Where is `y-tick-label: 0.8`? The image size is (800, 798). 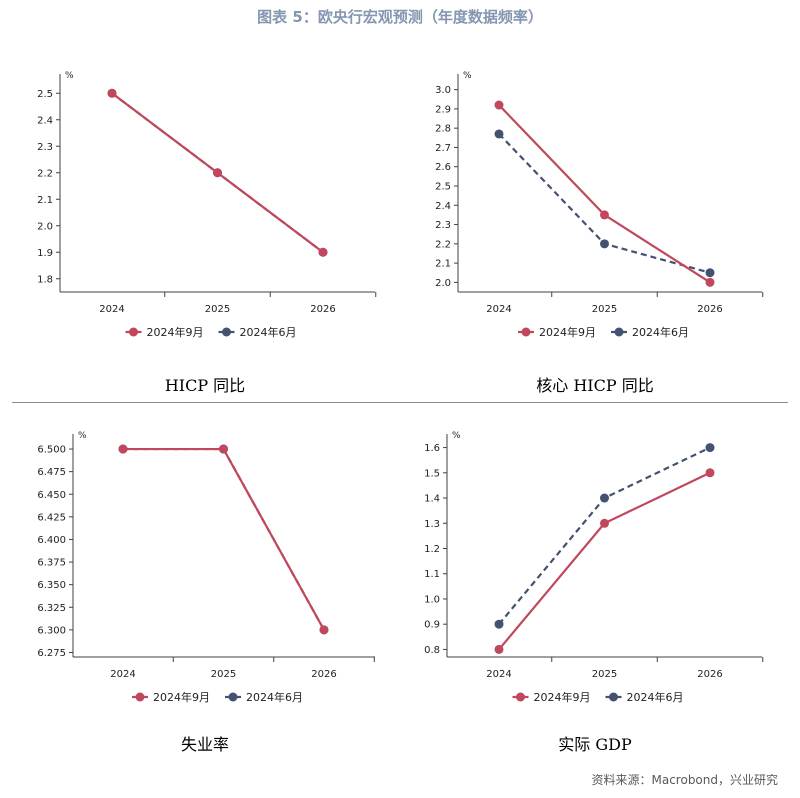
y-tick-label: 0.8 is located at coordinates (432, 650).